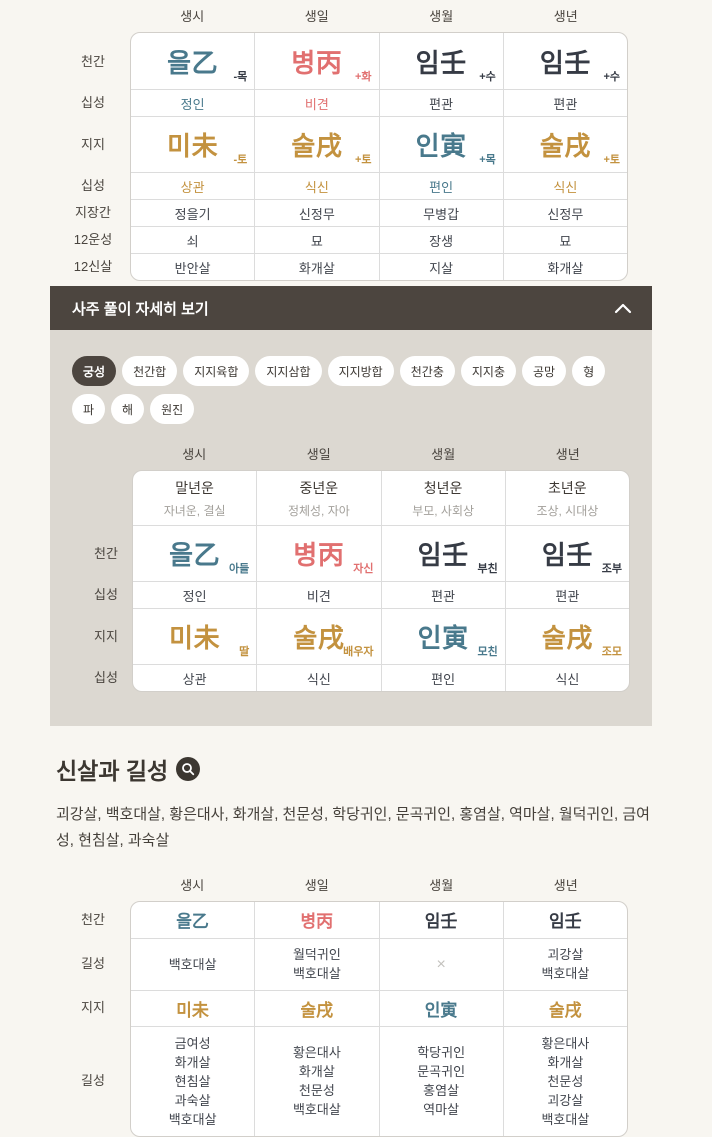 The height and width of the screenshot is (1137, 712). Describe the element at coordinates (93, 144) in the screenshot. I see `row-label: 지지` at that location.